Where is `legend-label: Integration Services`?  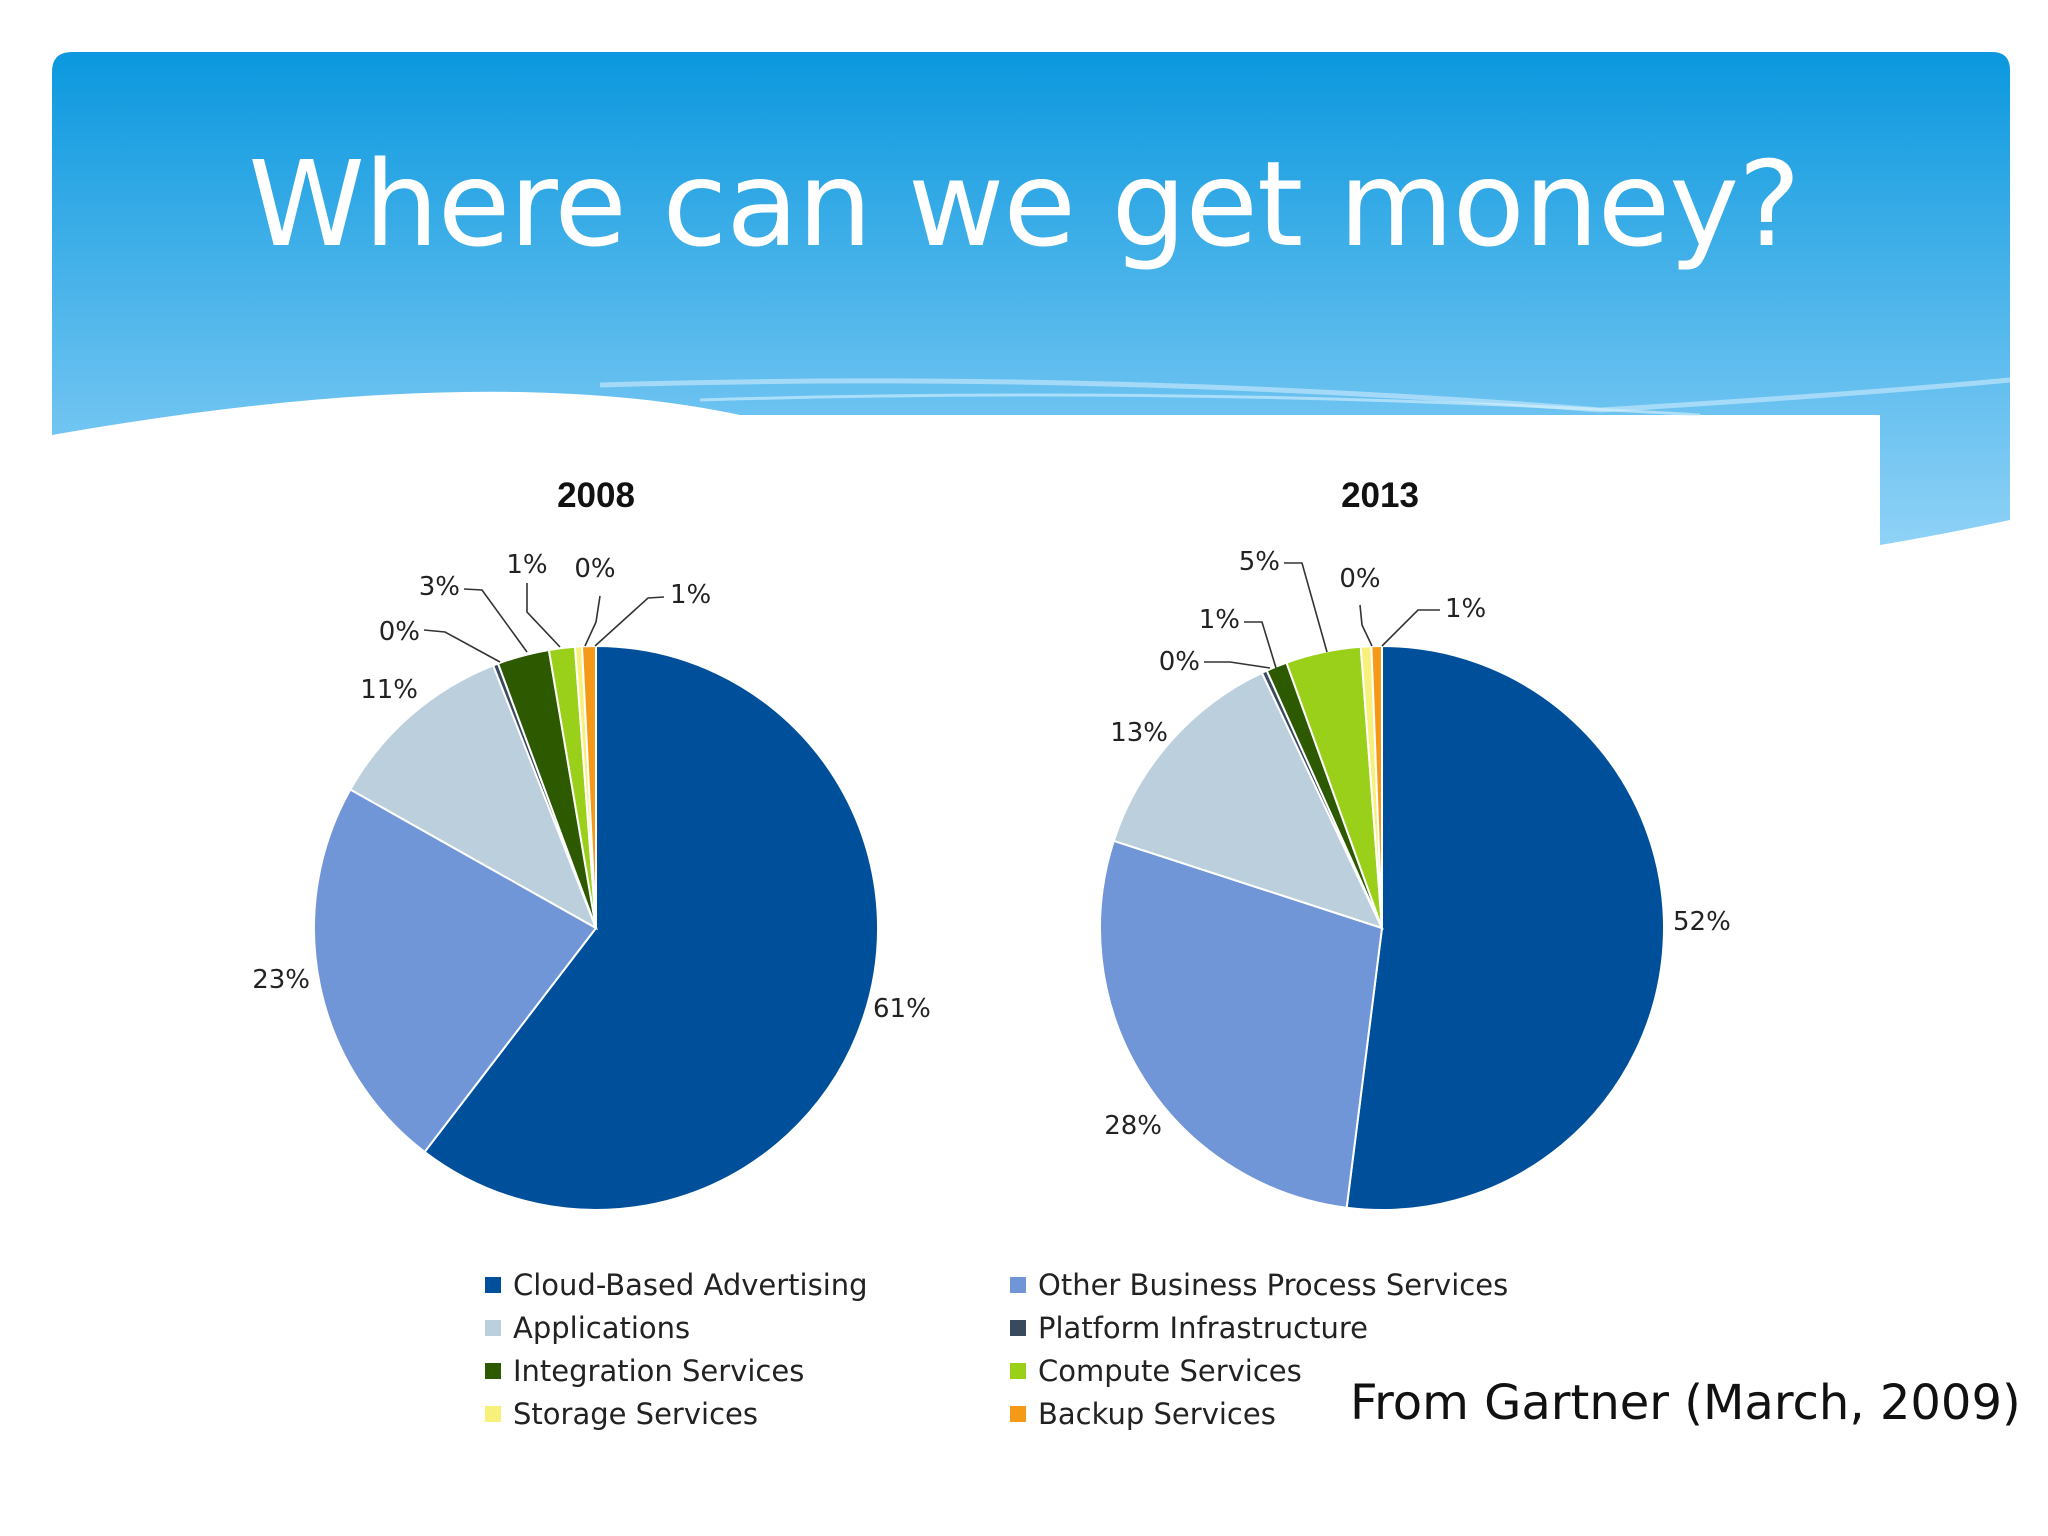
legend-label: Integration Services is located at coordinates (659, 1371).